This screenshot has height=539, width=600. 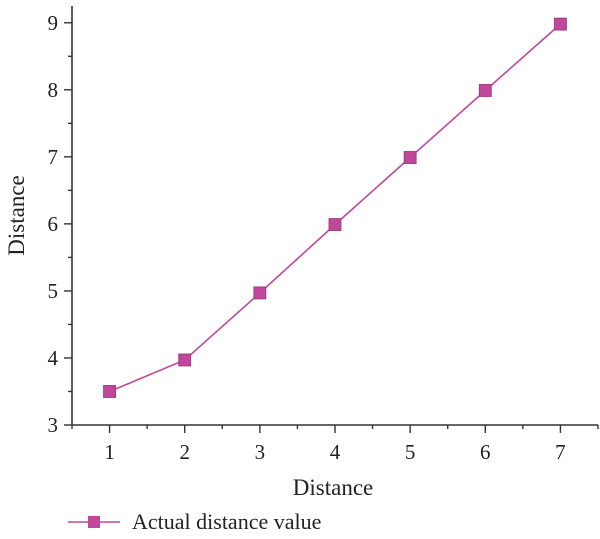 I want to click on legend-marker, so click(x=94, y=522).